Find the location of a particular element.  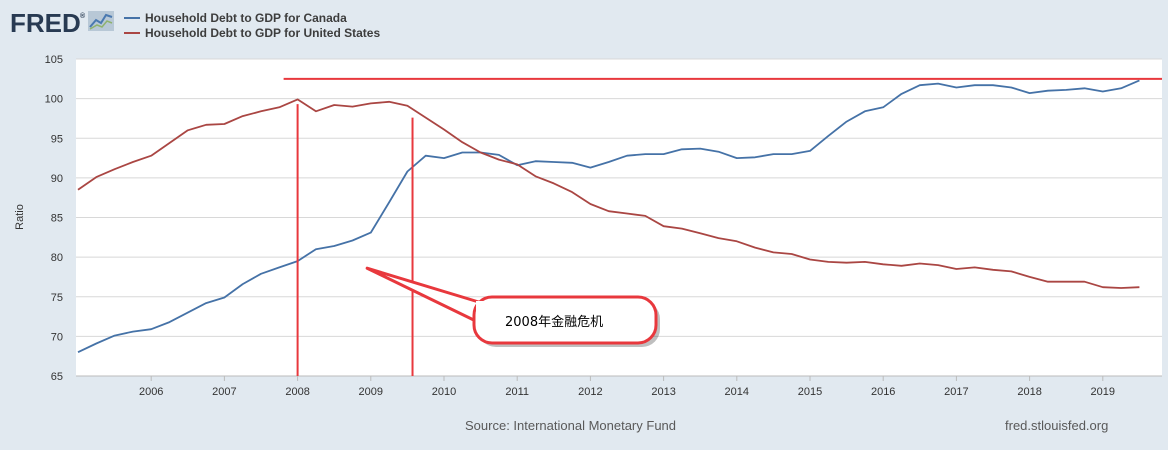

fred-graph-icon is located at coordinates (101, 21).